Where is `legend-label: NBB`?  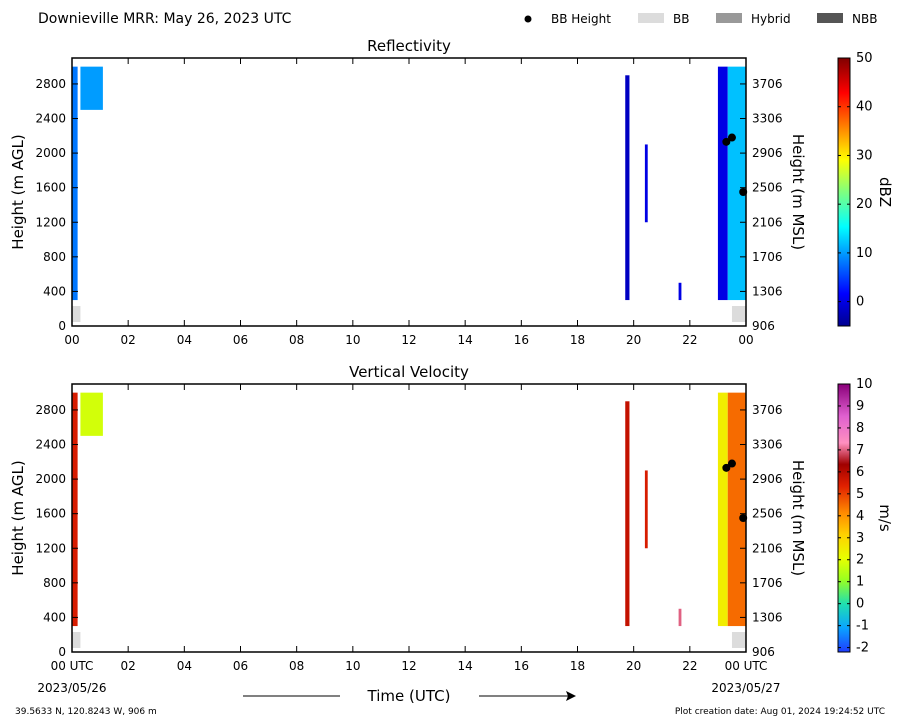
legend-label: NBB is located at coordinates (864, 19).